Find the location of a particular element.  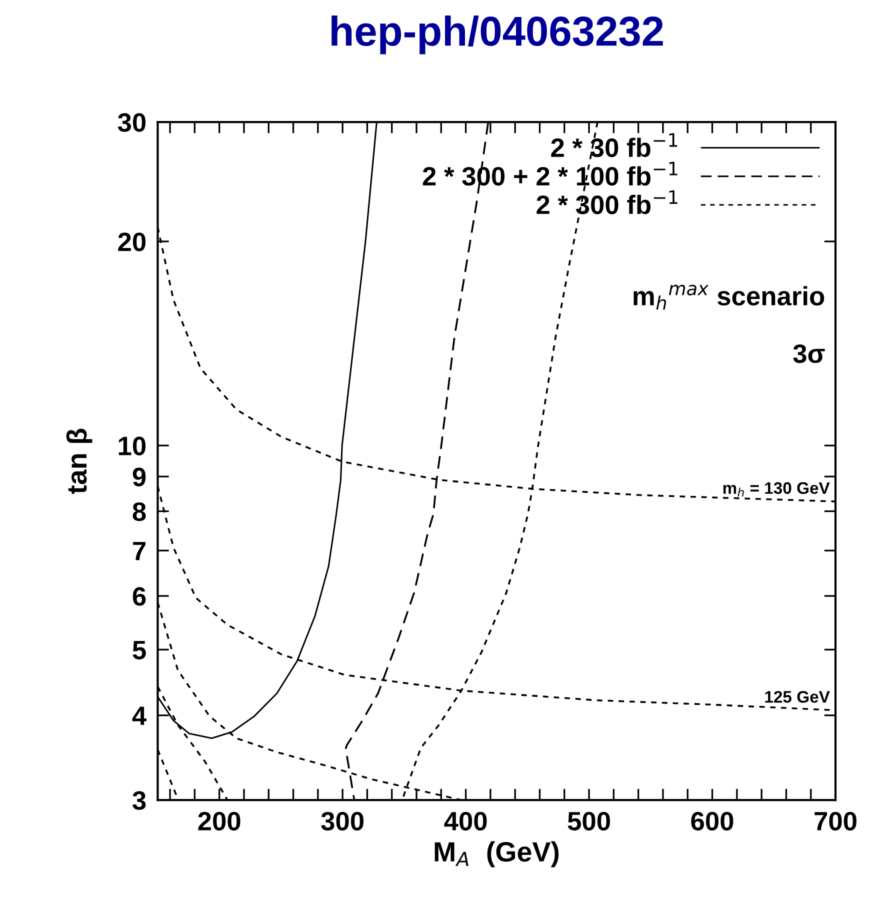

x-axis-title: M$_{A}$ (GeV) is located at coordinates (496, 854).